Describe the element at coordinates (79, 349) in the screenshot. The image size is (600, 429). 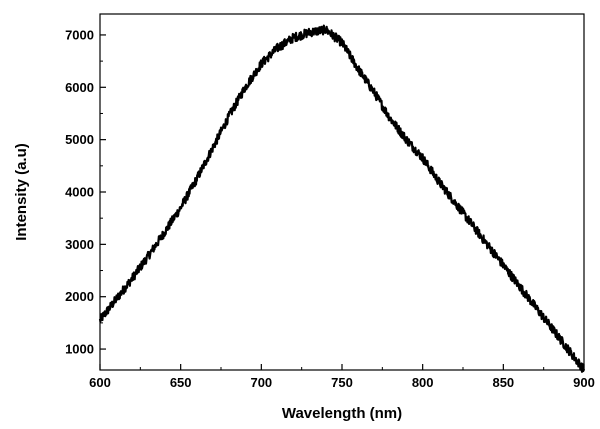
I see `y-tick-label: 1000` at that location.